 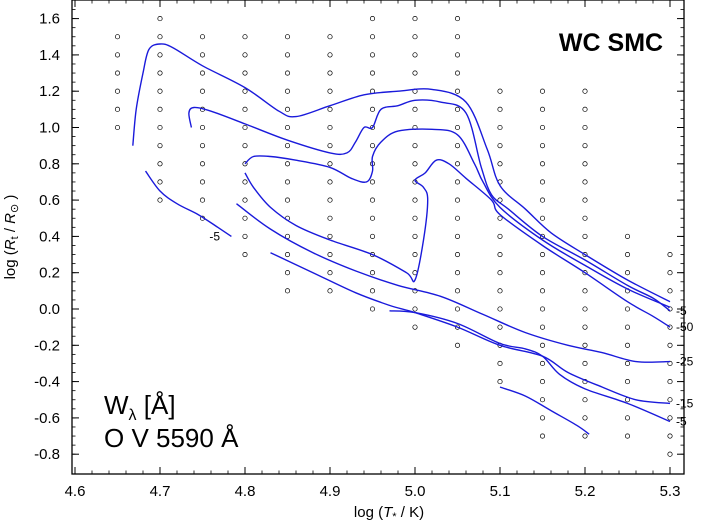 I want to click on model-point-5.05-0, so click(x=457, y=309).